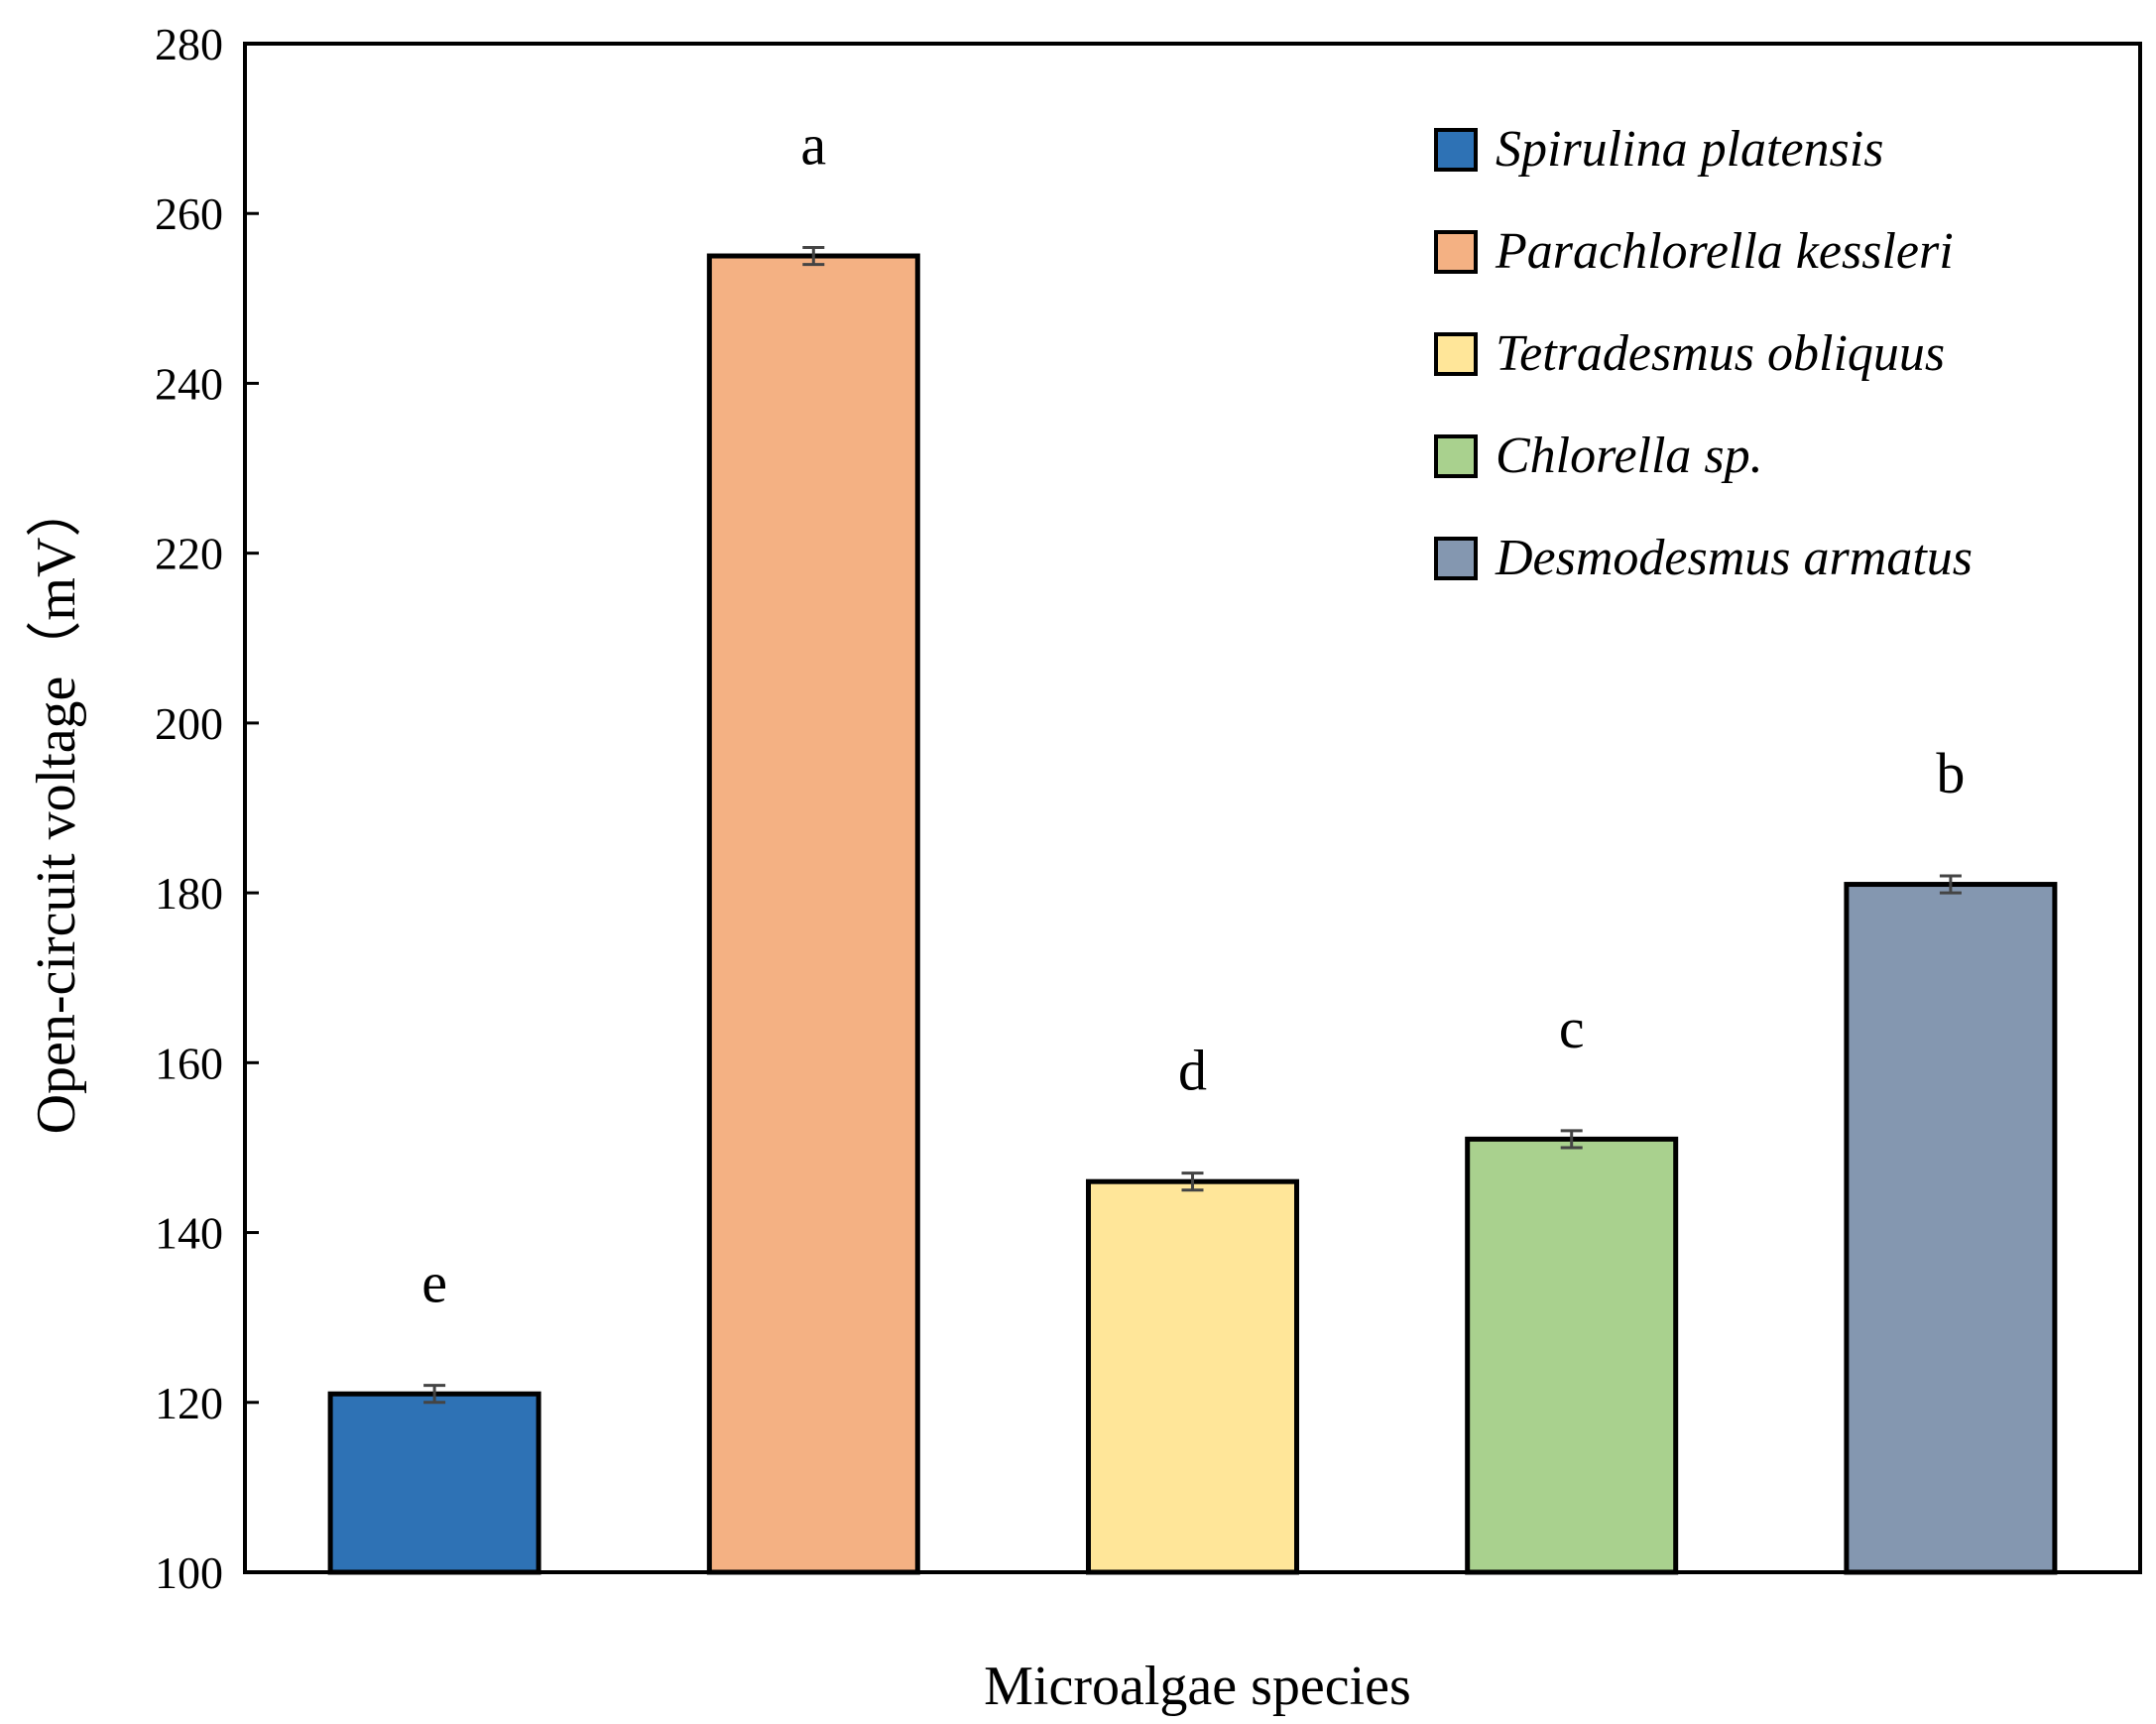 This screenshot has width=2156, height=1724. I want to click on significance-label: b, so click(1950, 773).